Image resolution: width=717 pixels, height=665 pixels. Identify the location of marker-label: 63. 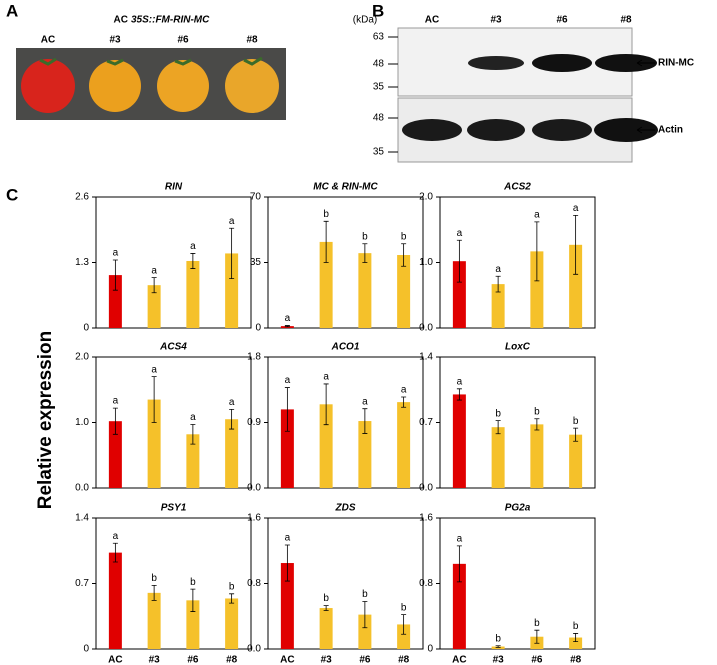
(379, 37).